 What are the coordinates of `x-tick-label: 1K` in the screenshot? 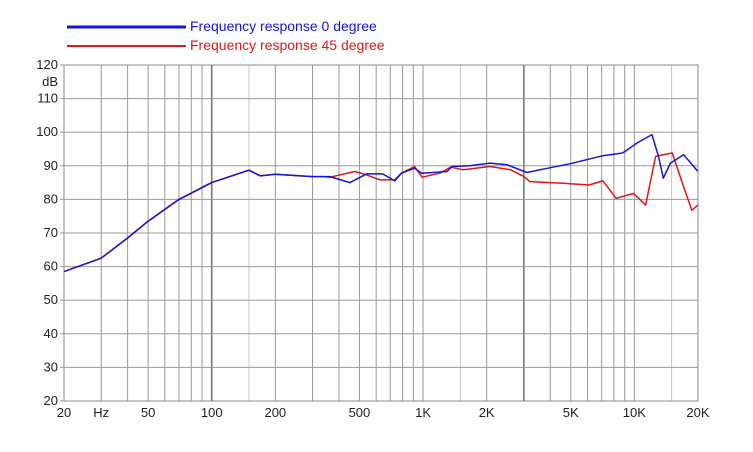 It's located at (423, 412).